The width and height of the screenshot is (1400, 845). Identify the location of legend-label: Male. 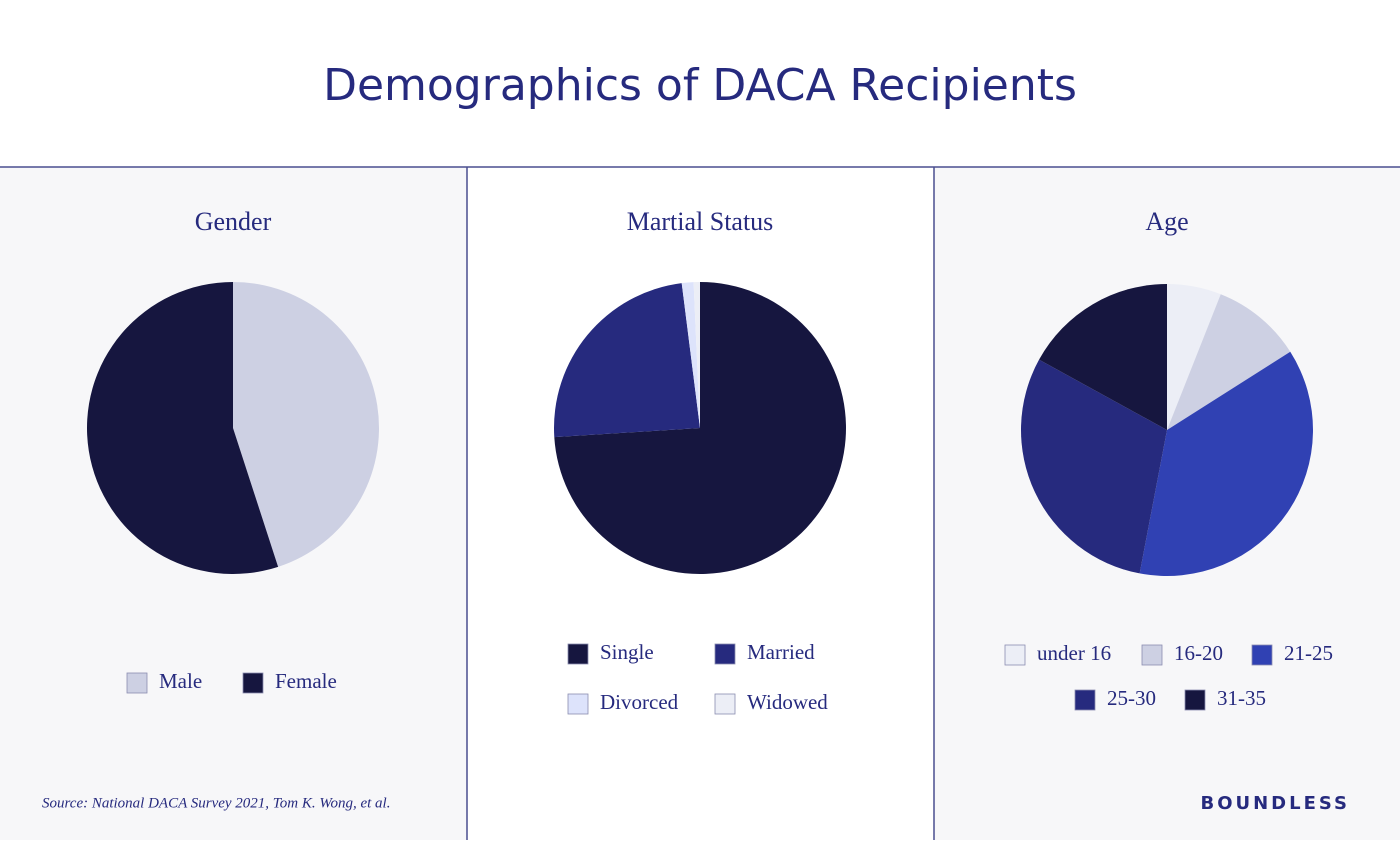
(180, 681).